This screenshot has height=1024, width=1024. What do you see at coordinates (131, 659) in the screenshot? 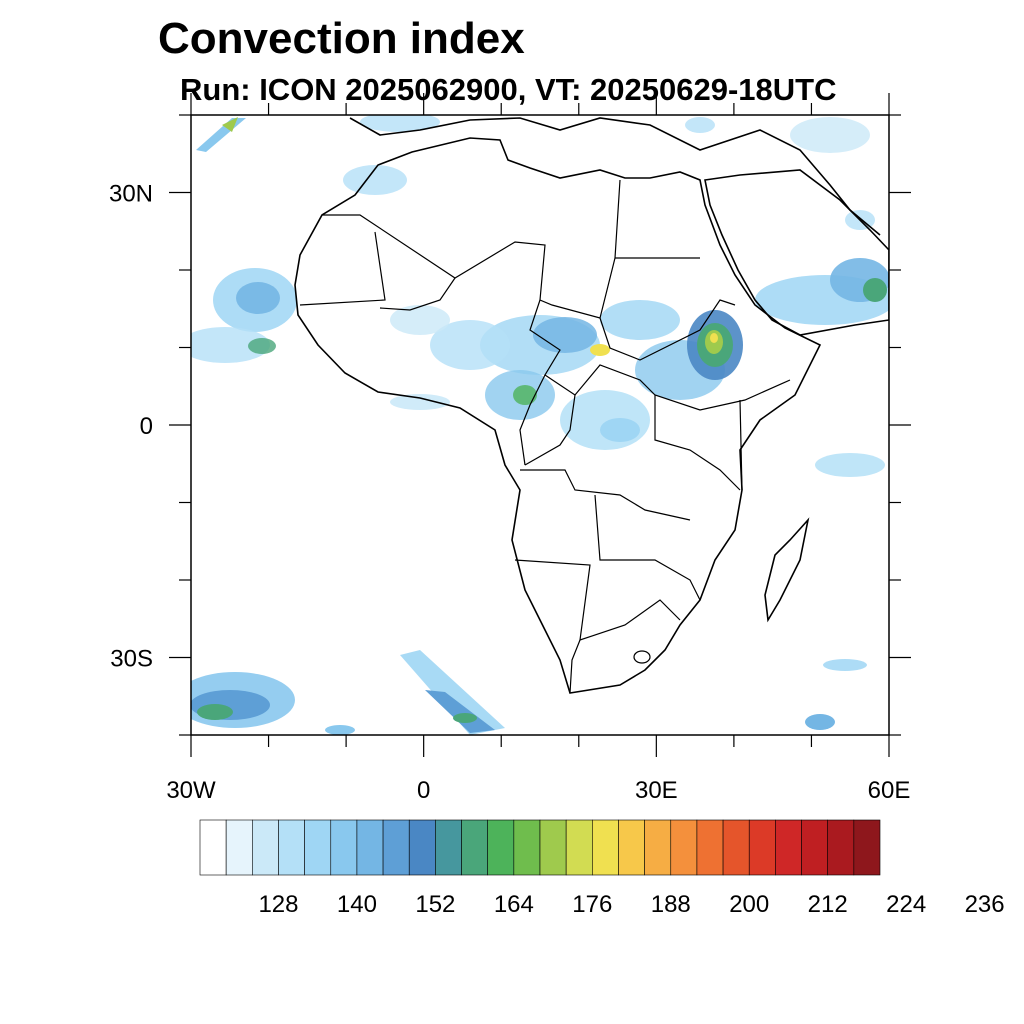
I see `lat-tick-label: 30S` at bounding box center [131, 659].